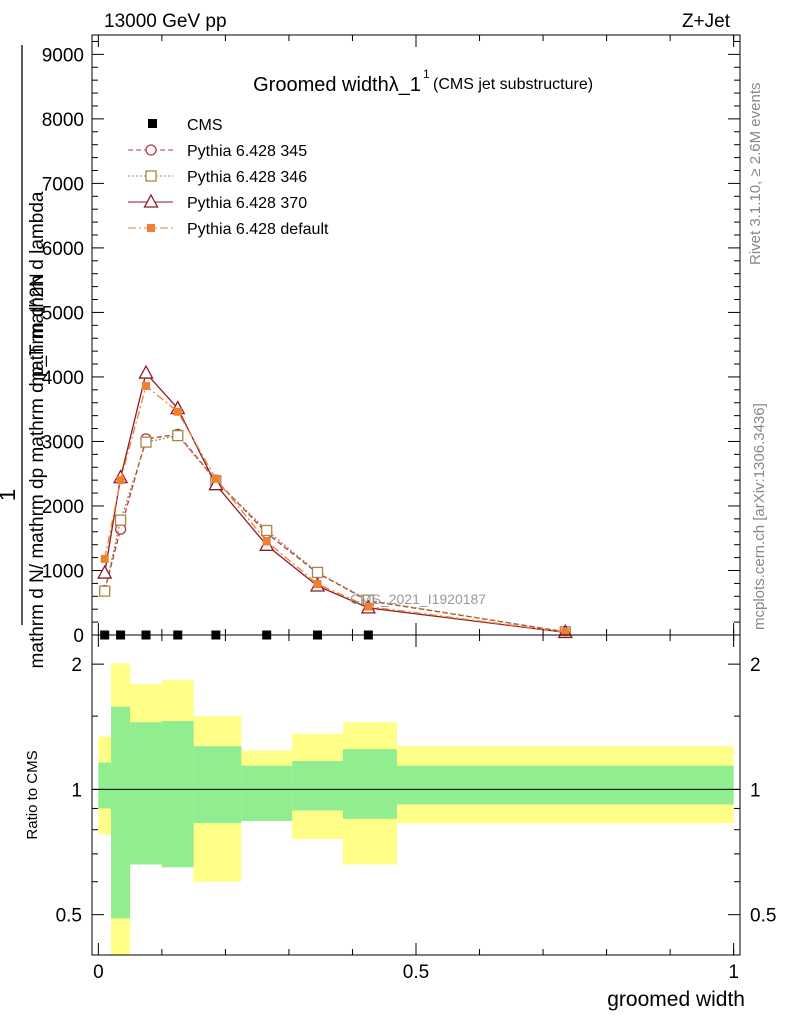 Image resolution: width=786 pixels, height=1024 pixels. I want to click on legend-item-345: Pythia 6.428 345, so click(217, 151).